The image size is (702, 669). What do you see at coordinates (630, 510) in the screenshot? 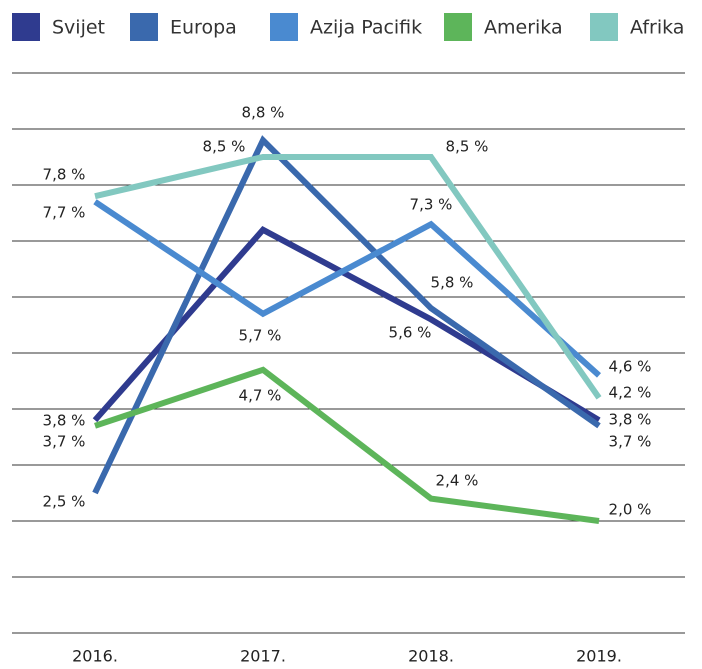
I see `data-label: 2,0 %` at bounding box center [630, 510].